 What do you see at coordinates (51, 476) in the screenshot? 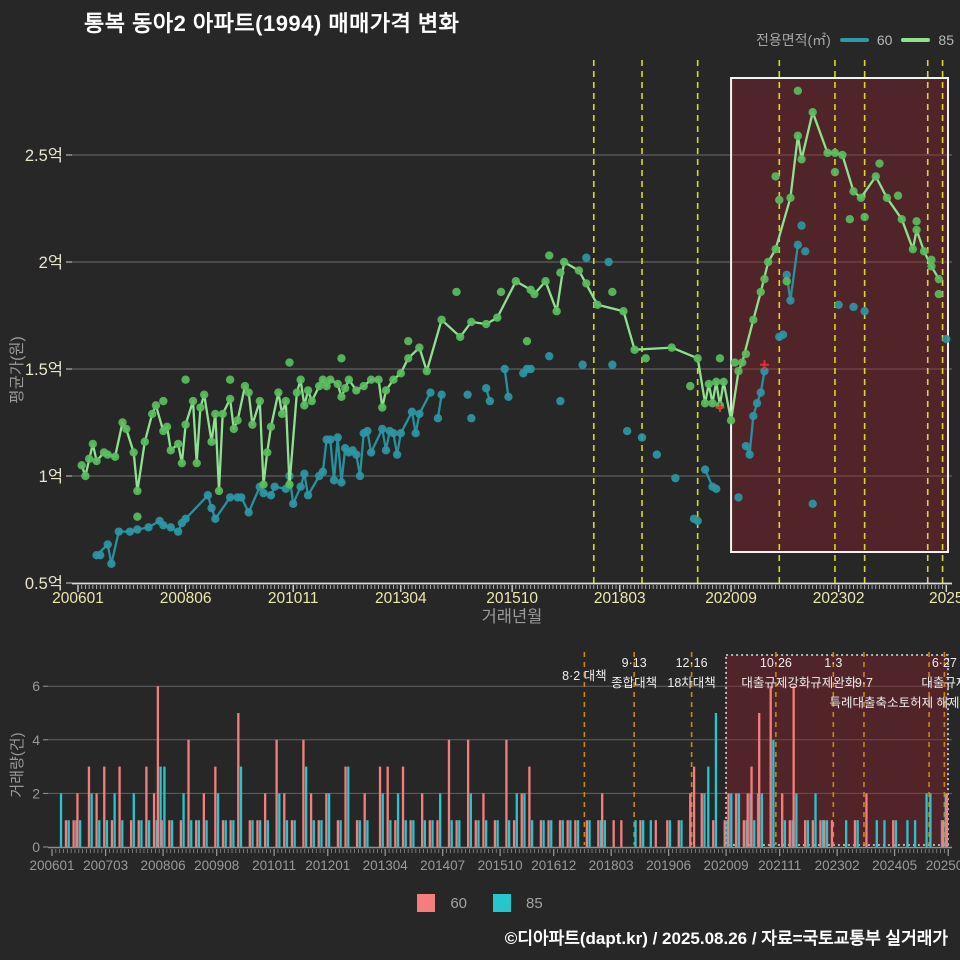
I see `svg-text: 1억` at bounding box center [51, 476].